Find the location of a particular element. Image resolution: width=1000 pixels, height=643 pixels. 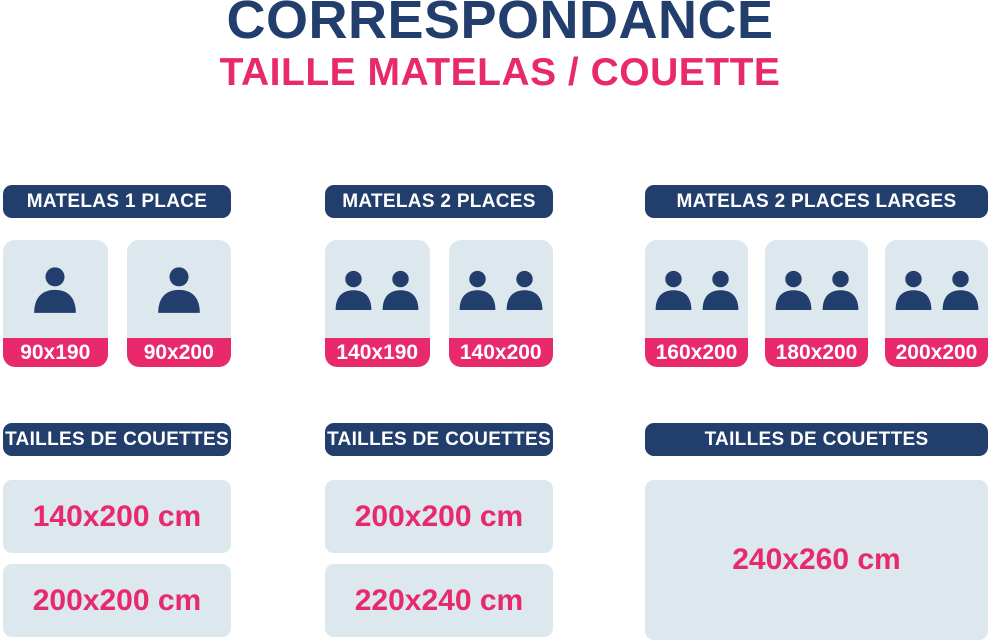

mattress-size-badge: 140x190 is located at coordinates (377, 352).